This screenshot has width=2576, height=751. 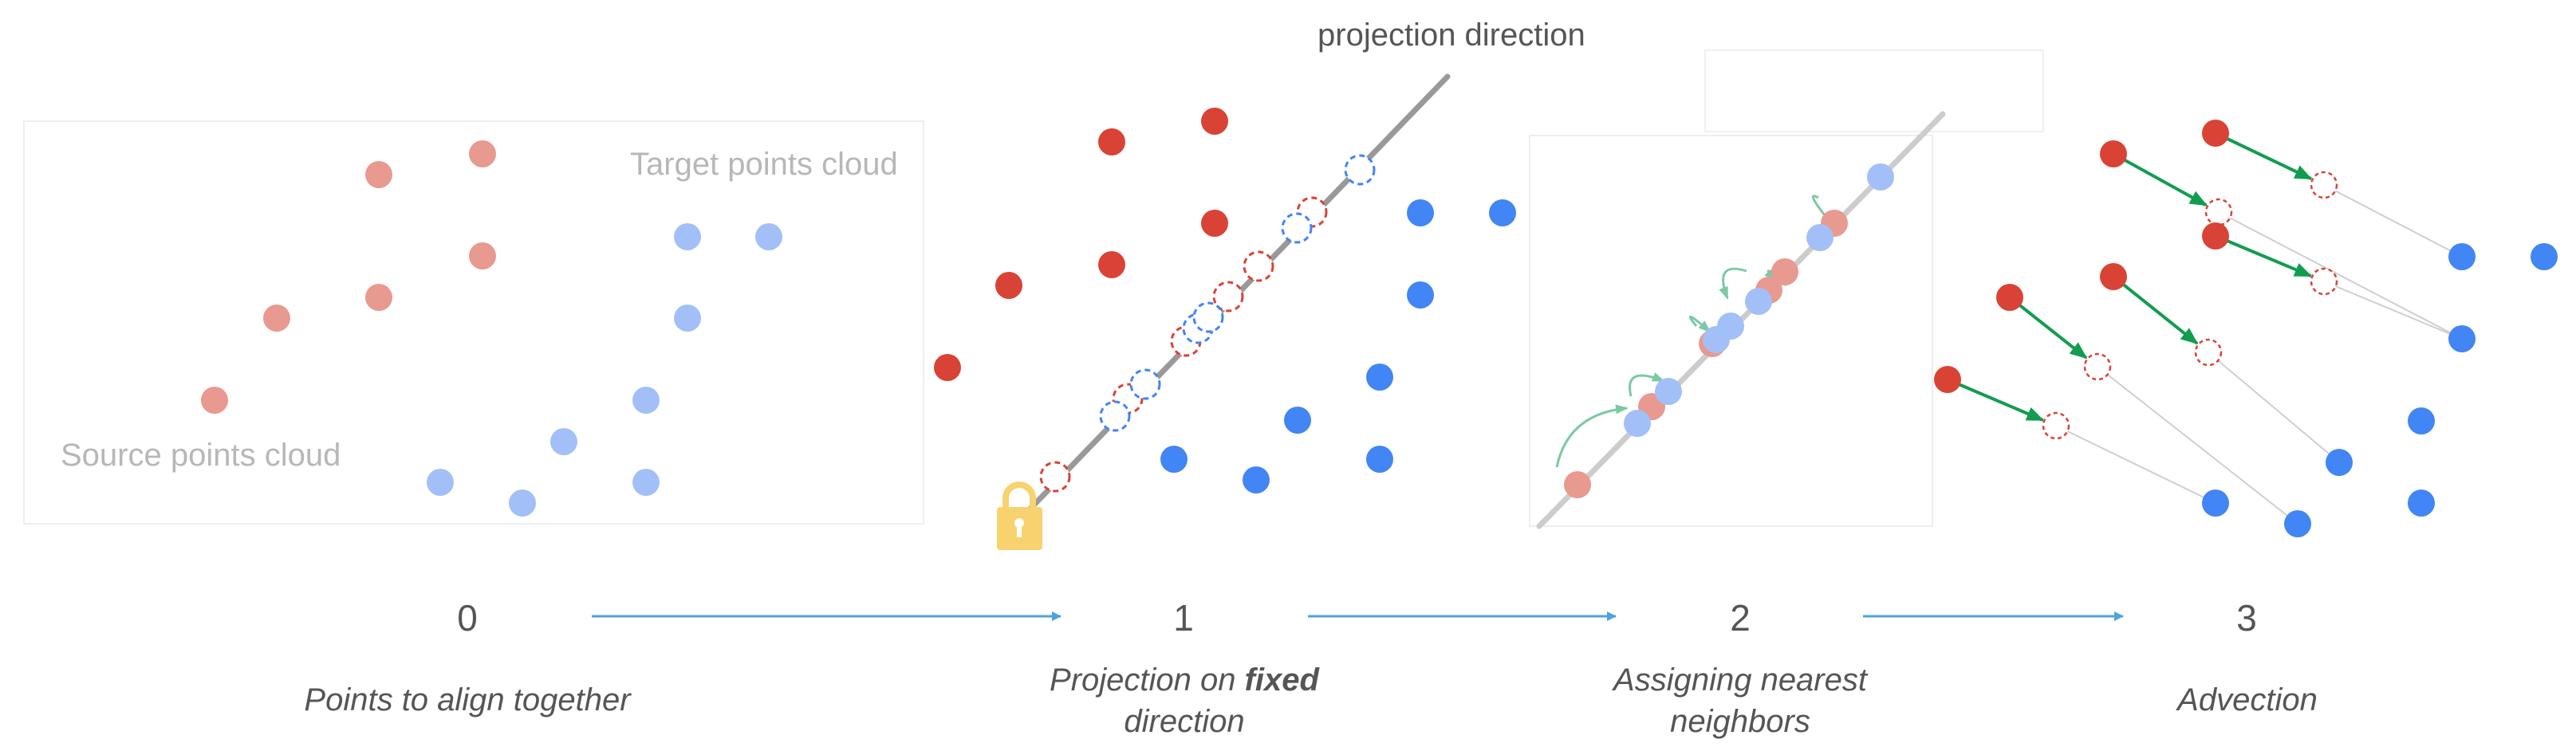 What do you see at coordinates (467, 618) in the screenshot?
I see `step-number-0: 0` at bounding box center [467, 618].